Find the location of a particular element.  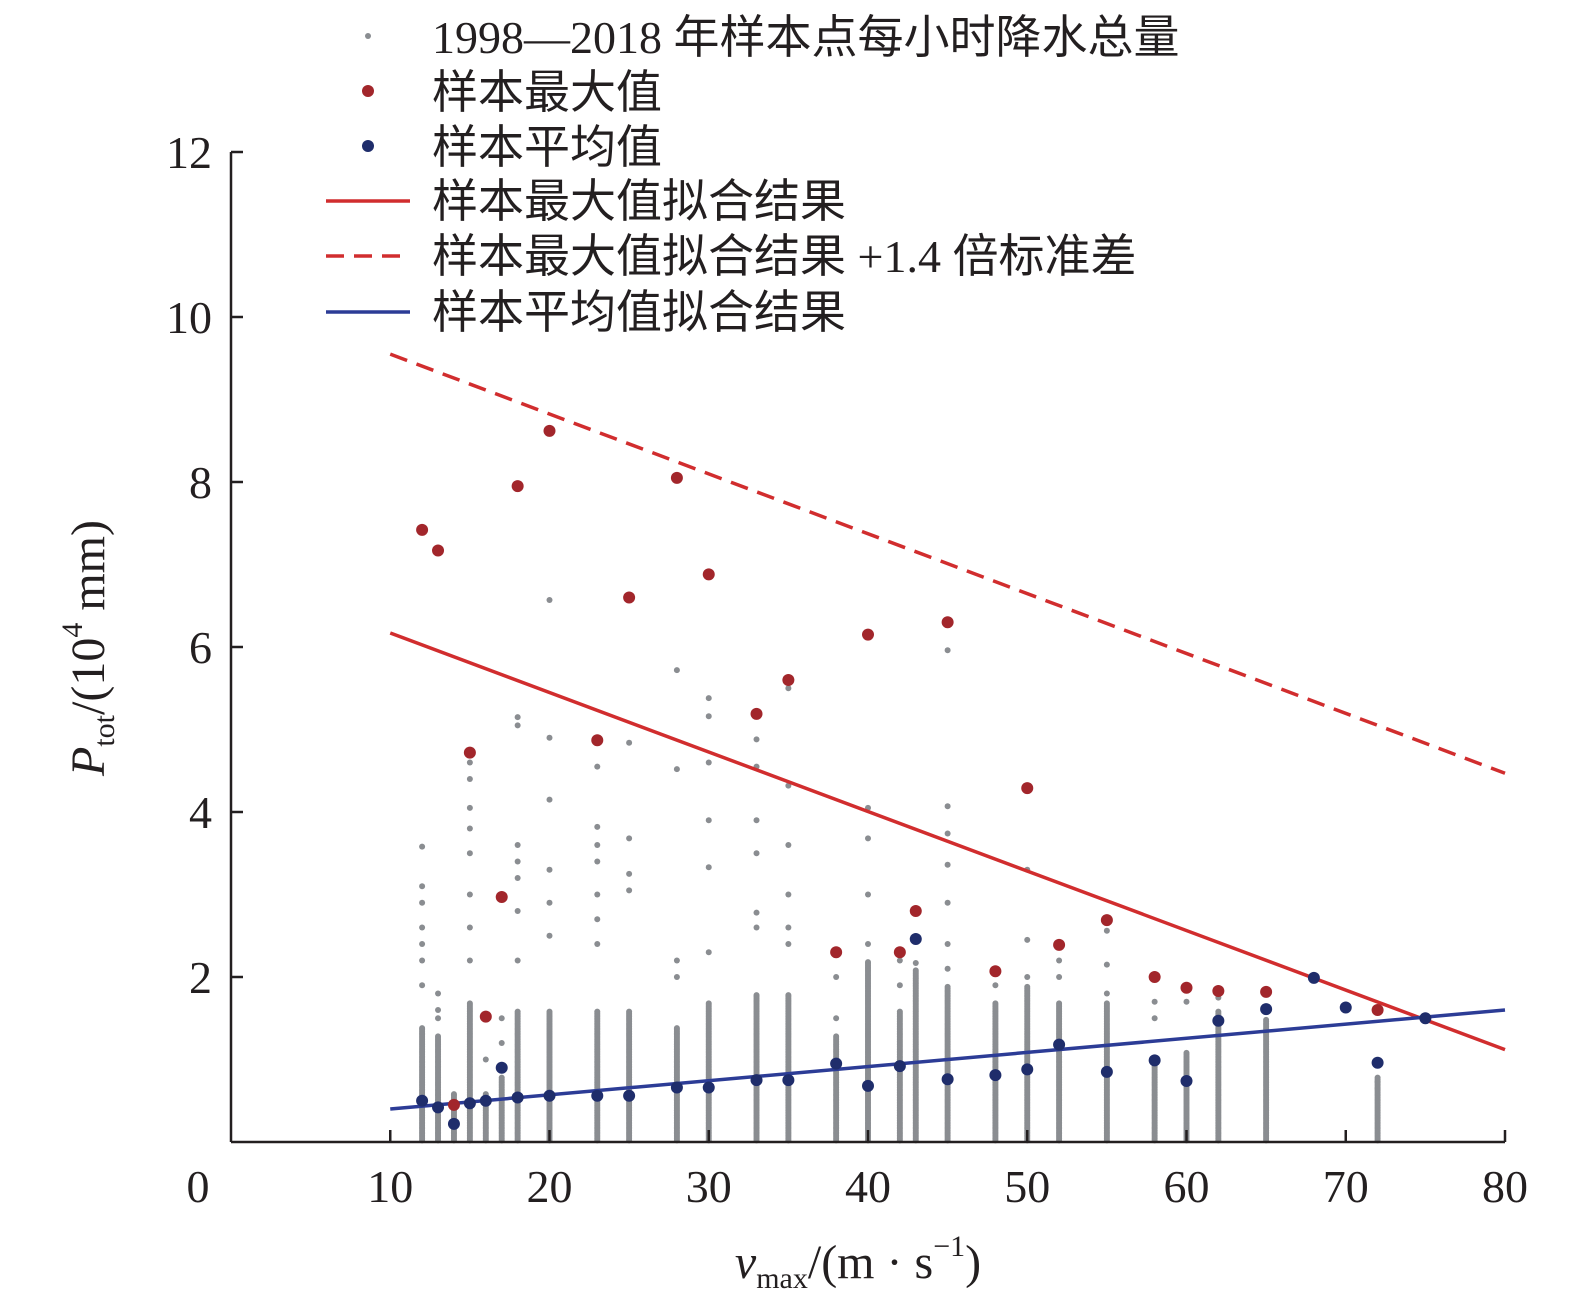

legend-label: 样本平均值拟合结果 is located at coordinates (639, 312).